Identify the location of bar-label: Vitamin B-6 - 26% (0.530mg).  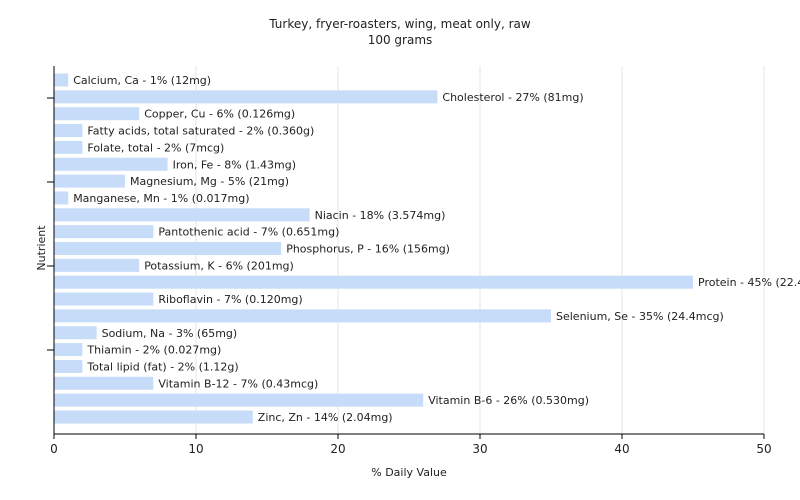
(508, 400).